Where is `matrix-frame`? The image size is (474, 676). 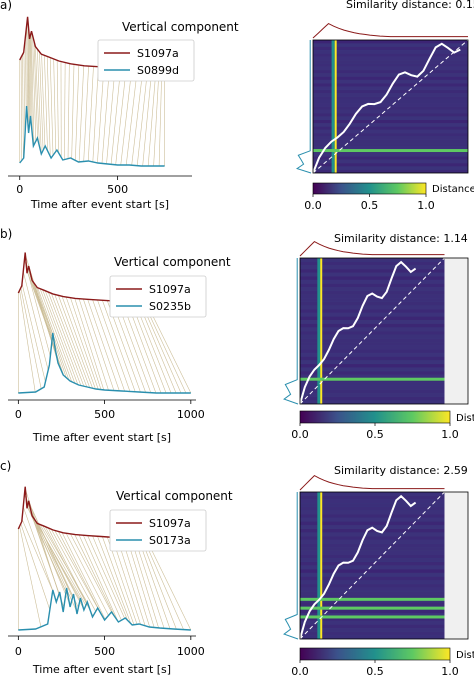 matrix-frame is located at coordinates (390, 106).